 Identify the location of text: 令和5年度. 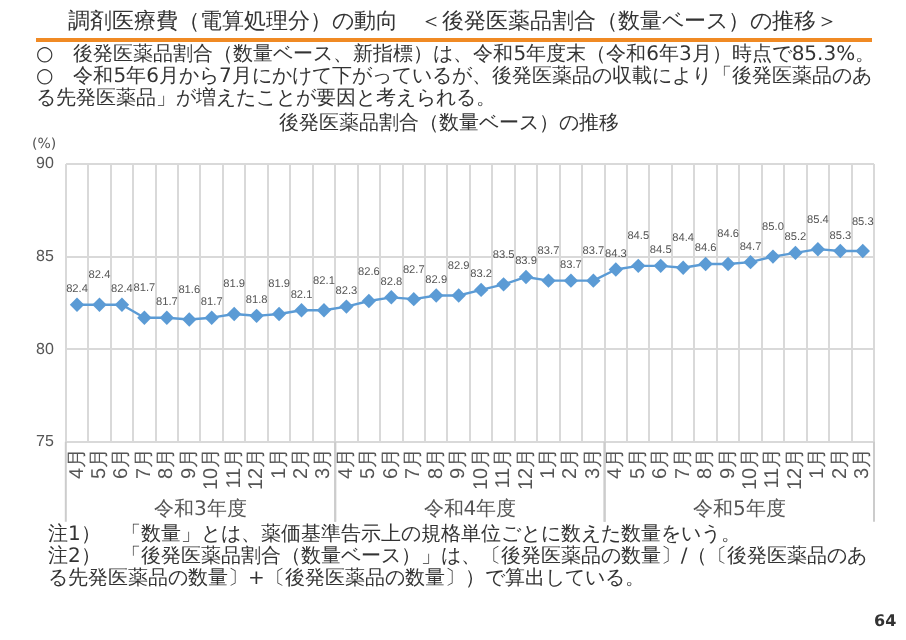
(739, 508).